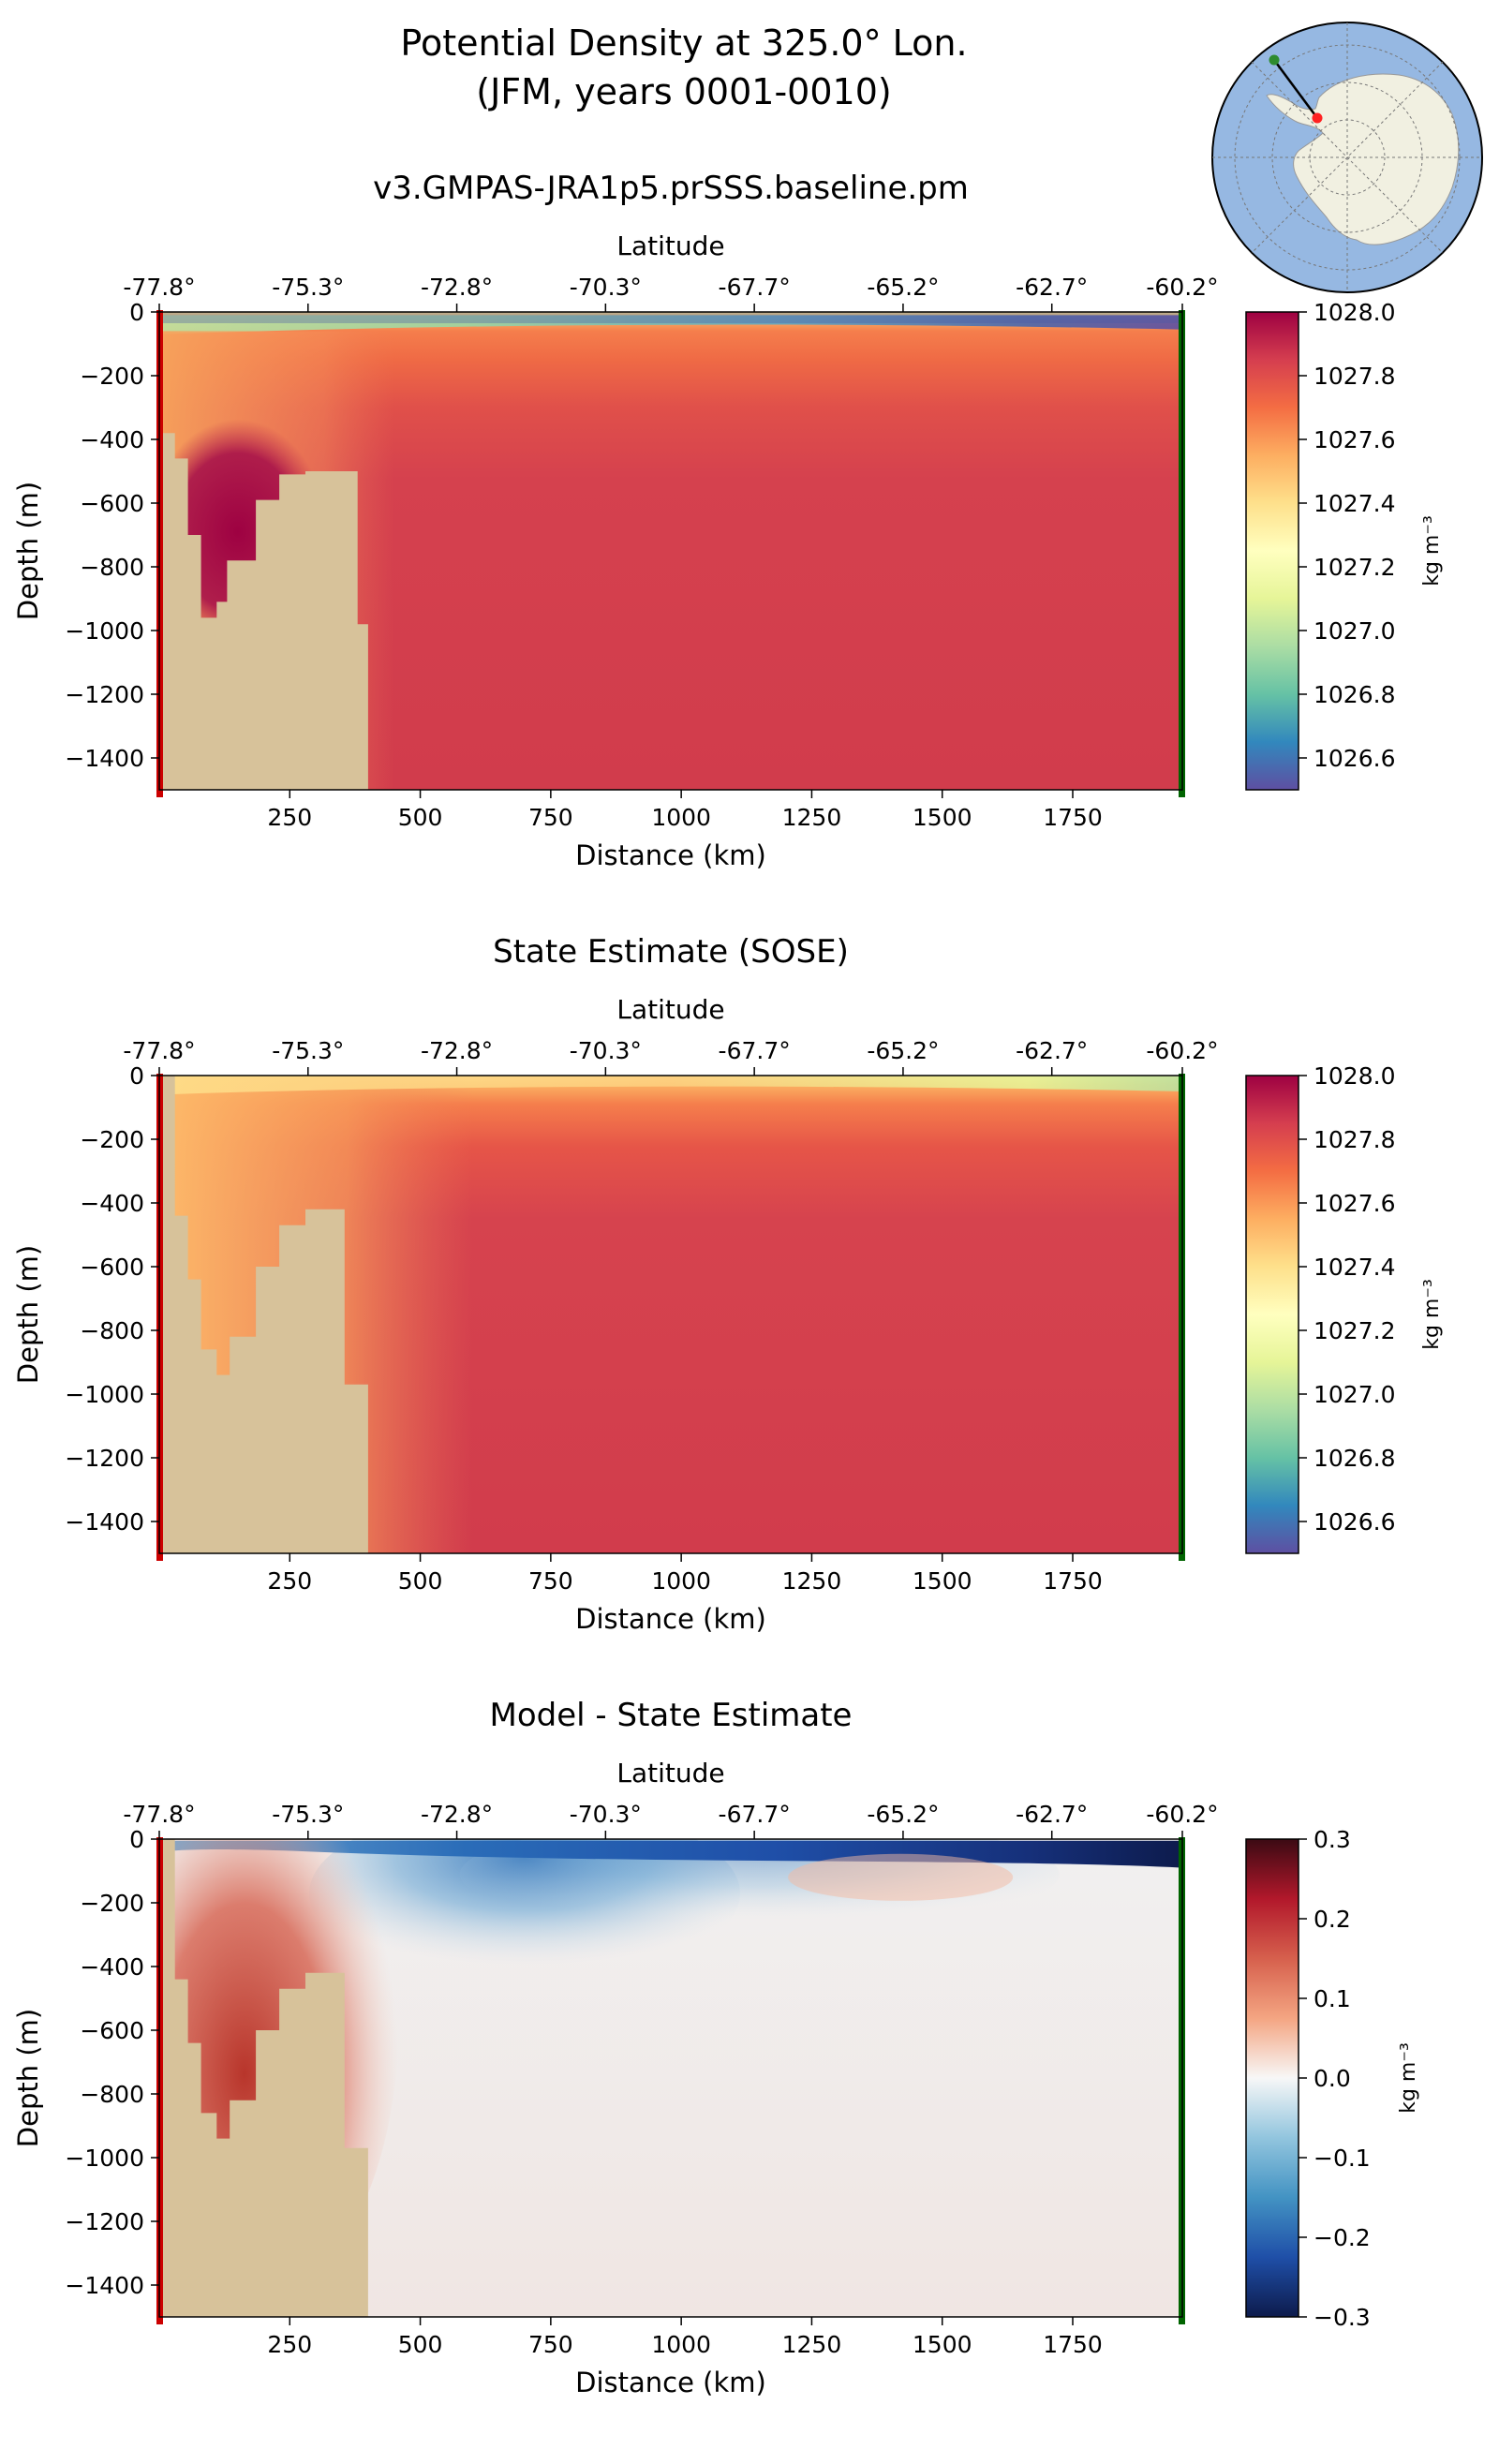 The image size is (1499, 2464). What do you see at coordinates (136, 1839) in the screenshot?
I see `y-tick-label: 0` at bounding box center [136, 1839].